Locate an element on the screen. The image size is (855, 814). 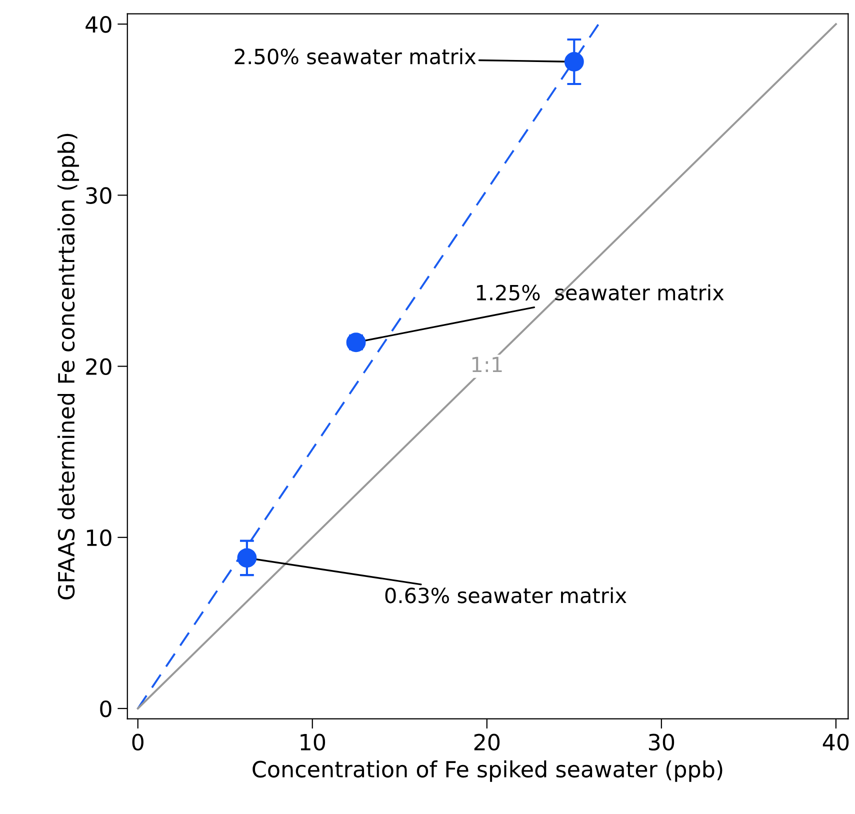
y-tick-label: 40 is located at coordinates (99, 24).